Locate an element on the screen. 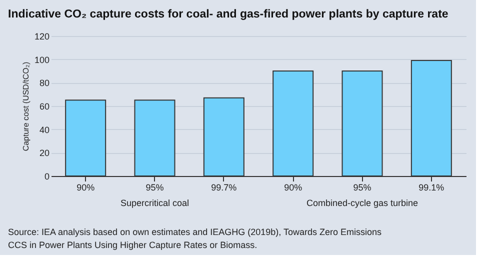 This screenshot has height=274, width=490. y-tick-label: 80 is located at coordinates (44, 83).